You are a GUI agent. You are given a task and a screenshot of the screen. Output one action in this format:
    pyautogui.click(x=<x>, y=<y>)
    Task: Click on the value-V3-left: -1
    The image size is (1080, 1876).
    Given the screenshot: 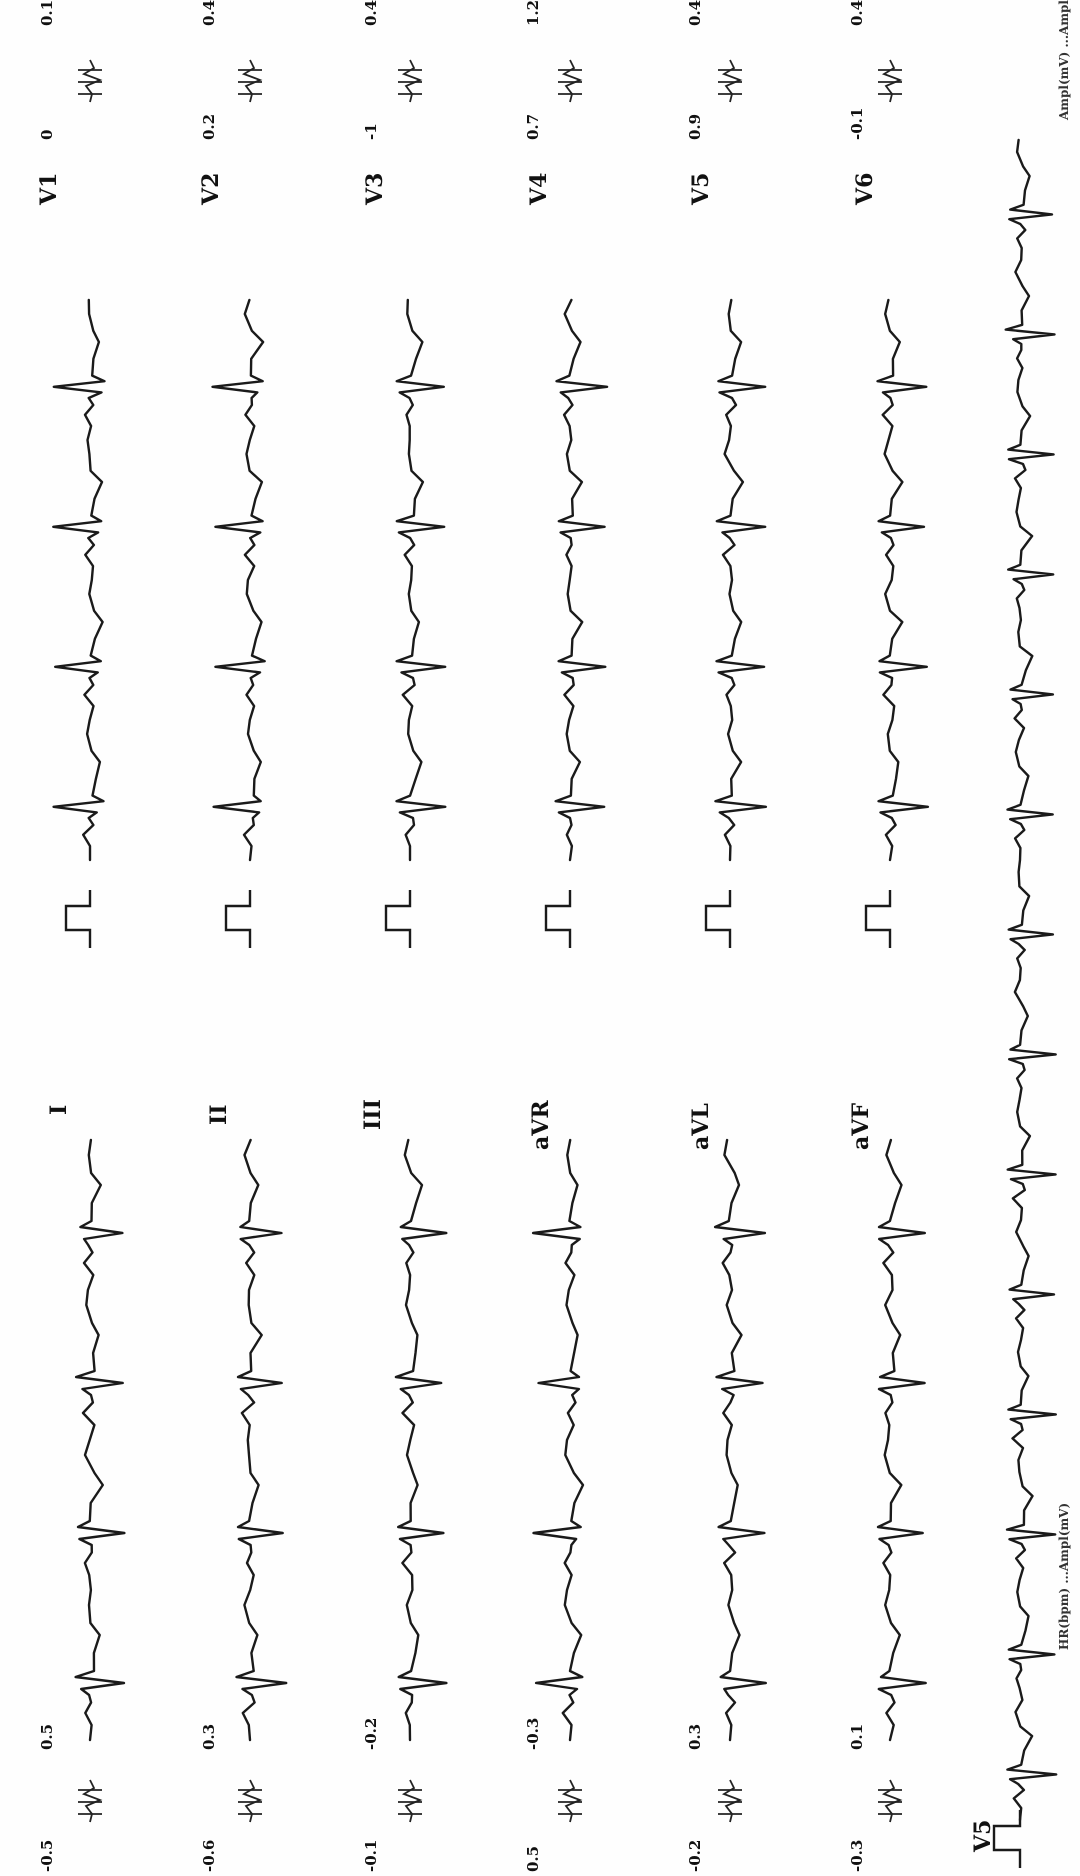 What is the action you would take?
    pyautogui.click(x=371, y=131)
    